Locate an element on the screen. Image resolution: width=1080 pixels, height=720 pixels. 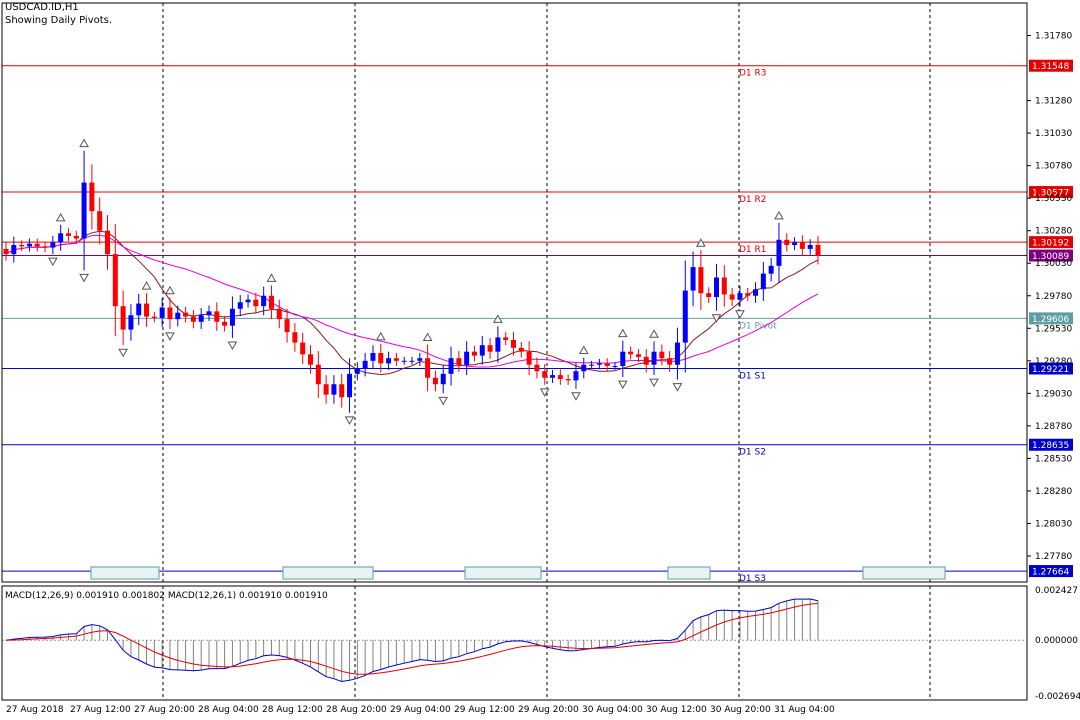
y-tick-label: 1.27780 is located at coordinates (1053, 557).